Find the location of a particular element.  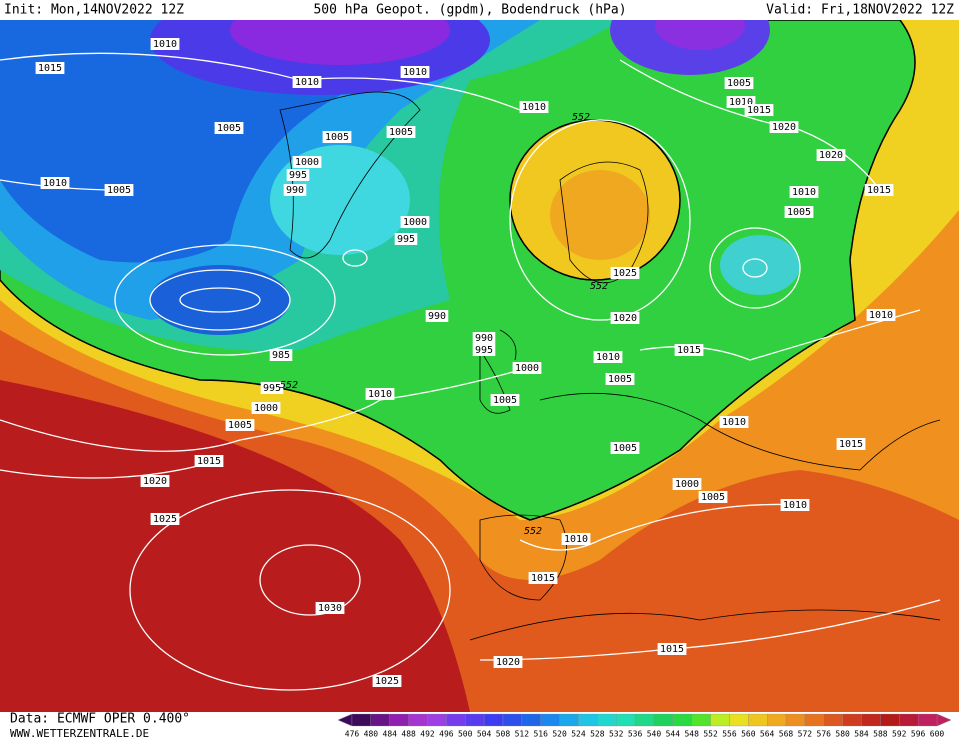

colorbar-tick-label: 576 is located at coordinates (824, 734).